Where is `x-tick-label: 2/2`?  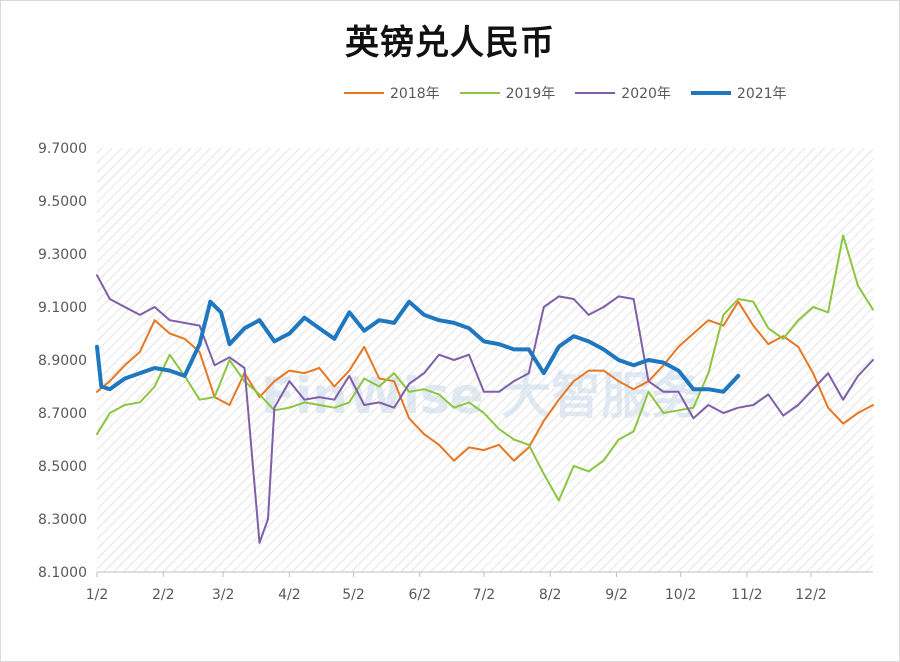
x-tick-label: 2/2 is located at coordinates (163, 595).